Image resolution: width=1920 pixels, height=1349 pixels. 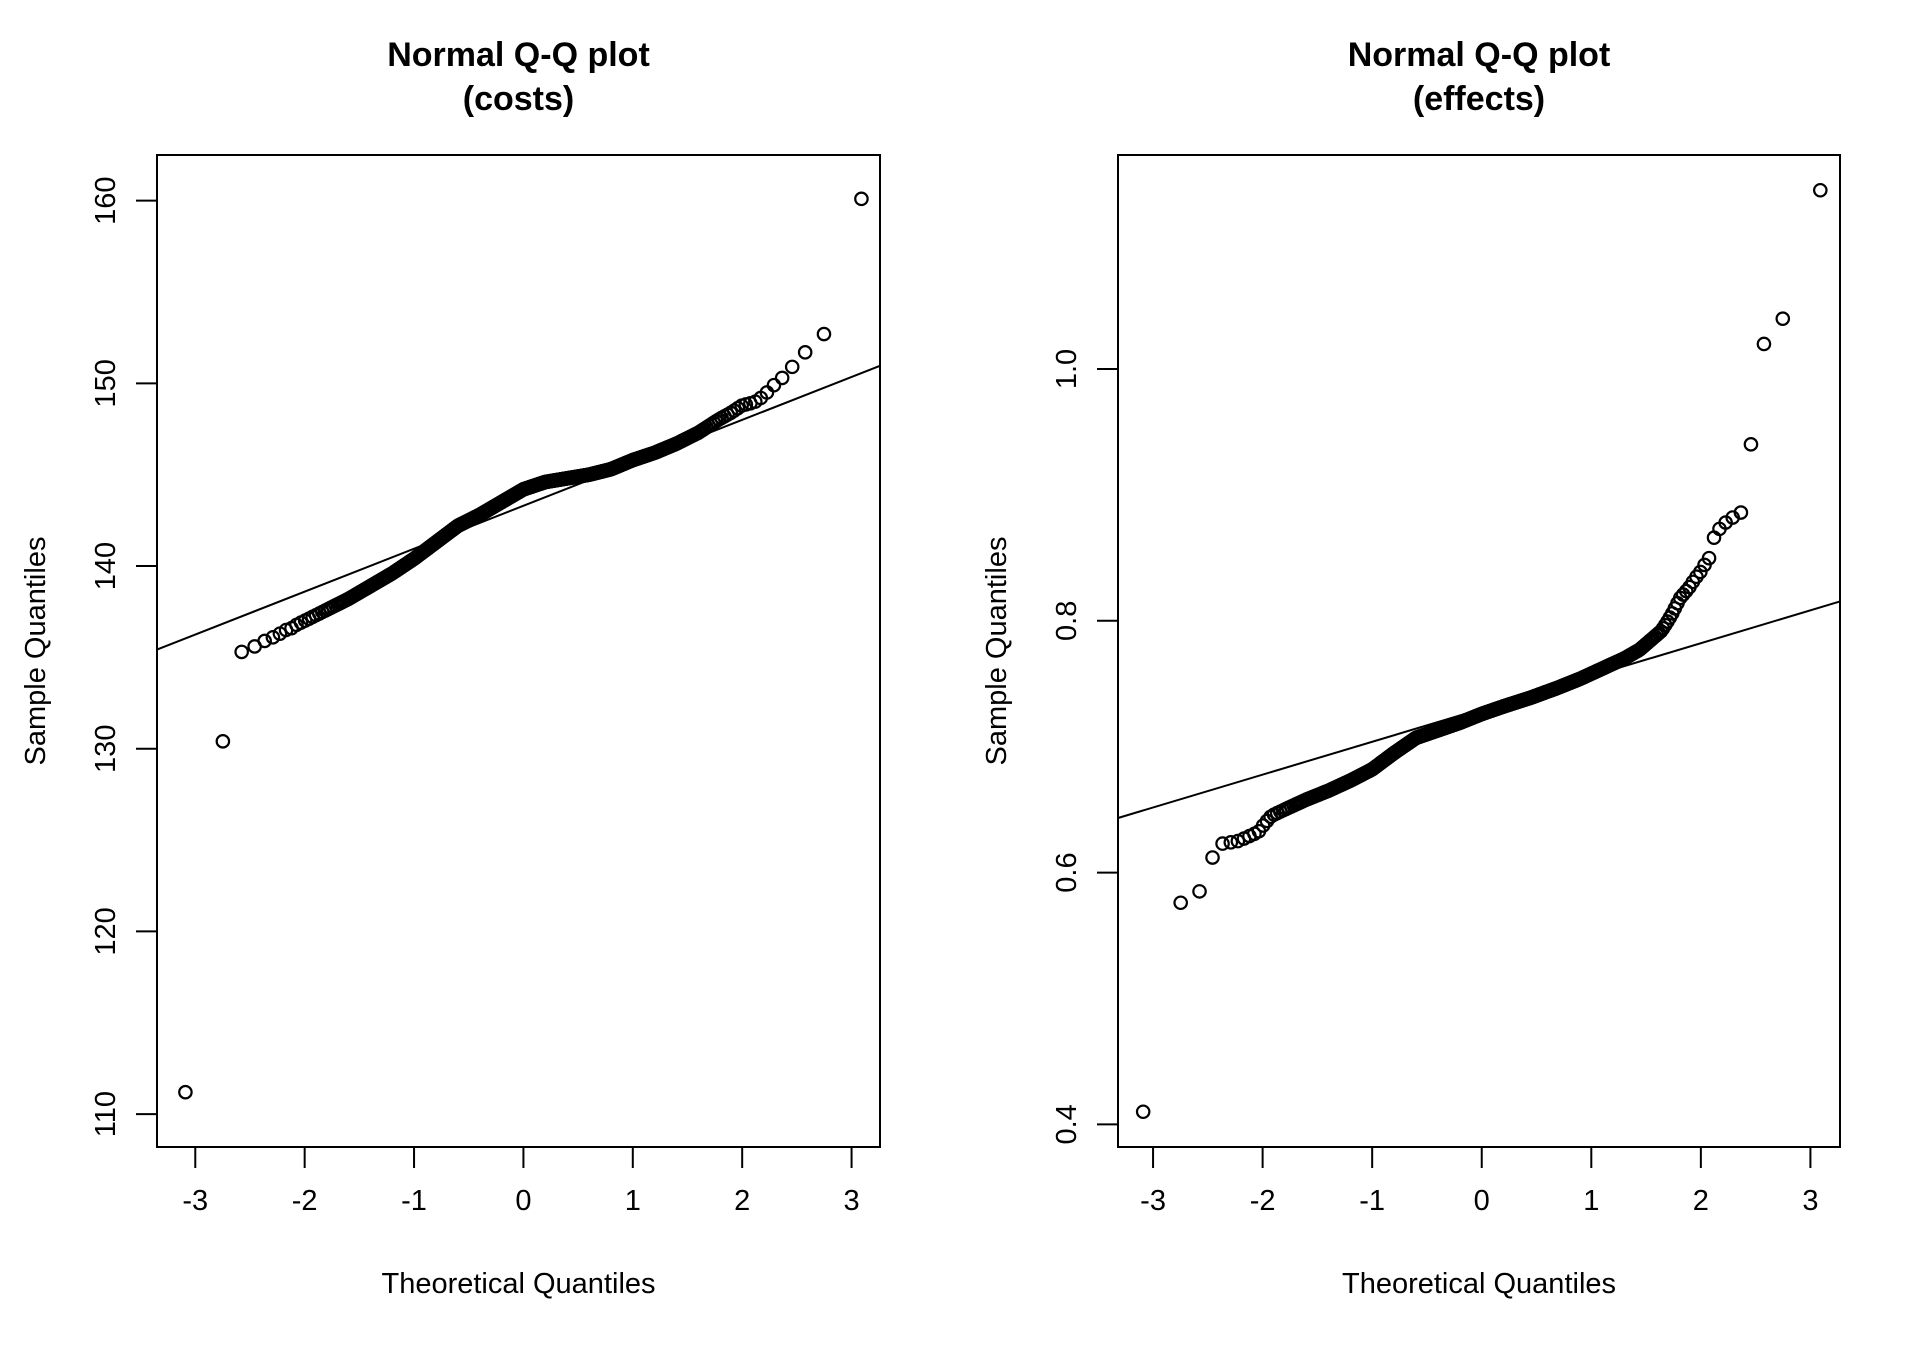 I want to click on panel-subtitle: (effects), so click(x=1479, y=99).